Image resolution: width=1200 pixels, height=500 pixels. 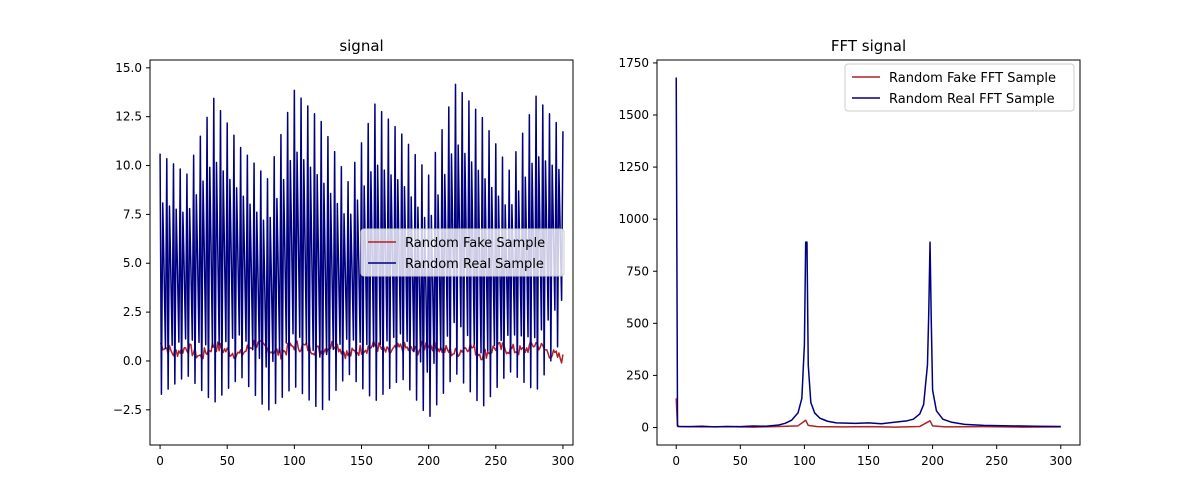 I want to click on y-tick-label: 250, so click(x=637, y=375).